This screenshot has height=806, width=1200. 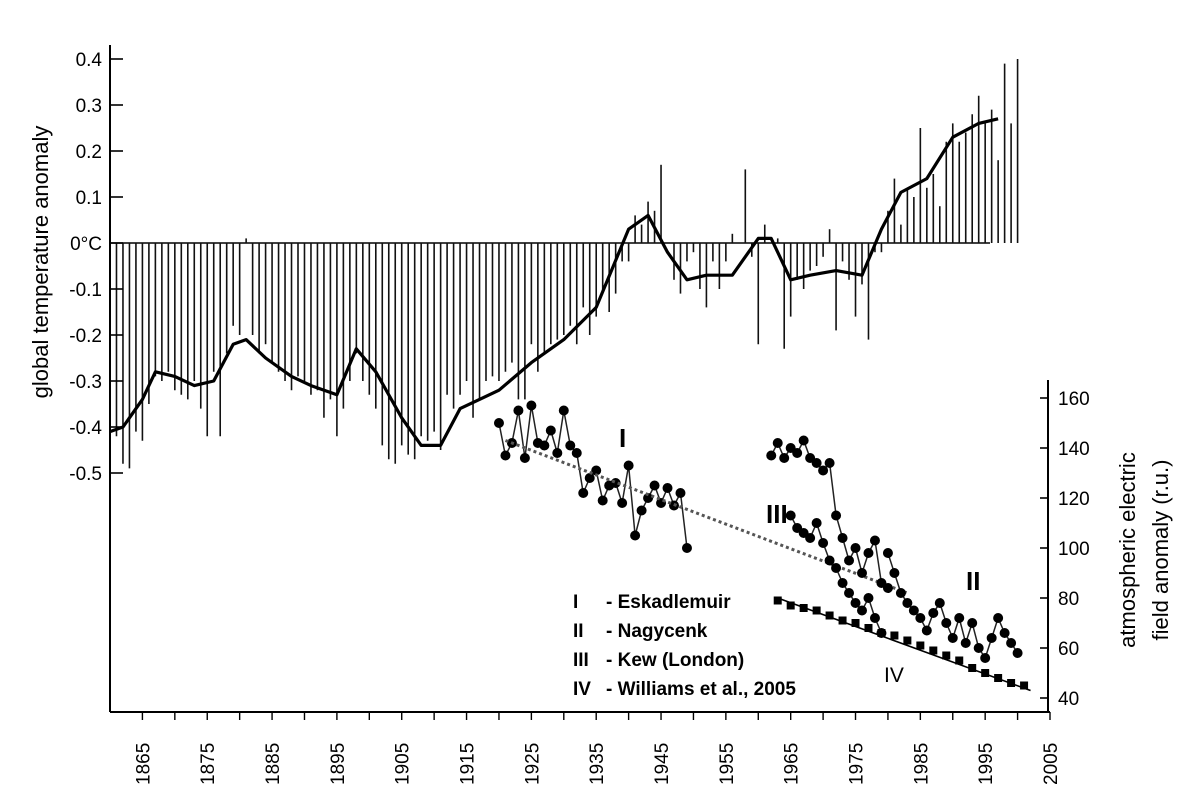 I want to click on legend-text-4: - Williams et al., 2005, so click(x=701, y=689).